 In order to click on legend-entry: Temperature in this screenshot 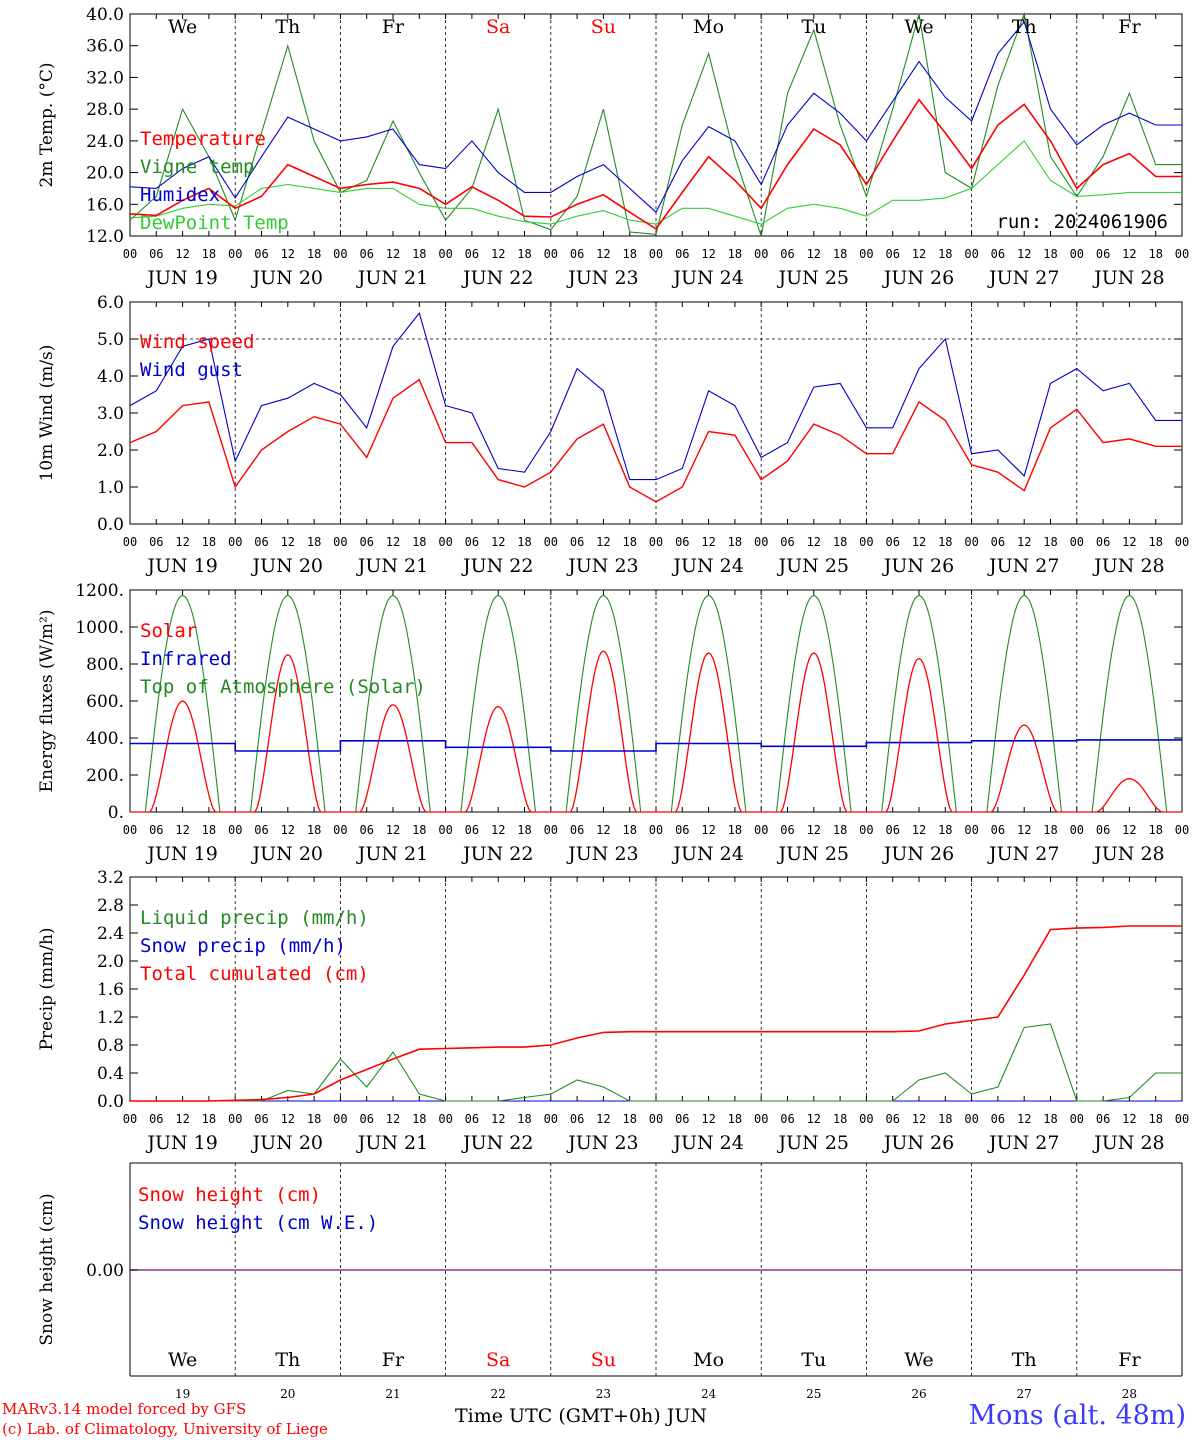, I will do `click(203, 139)`.